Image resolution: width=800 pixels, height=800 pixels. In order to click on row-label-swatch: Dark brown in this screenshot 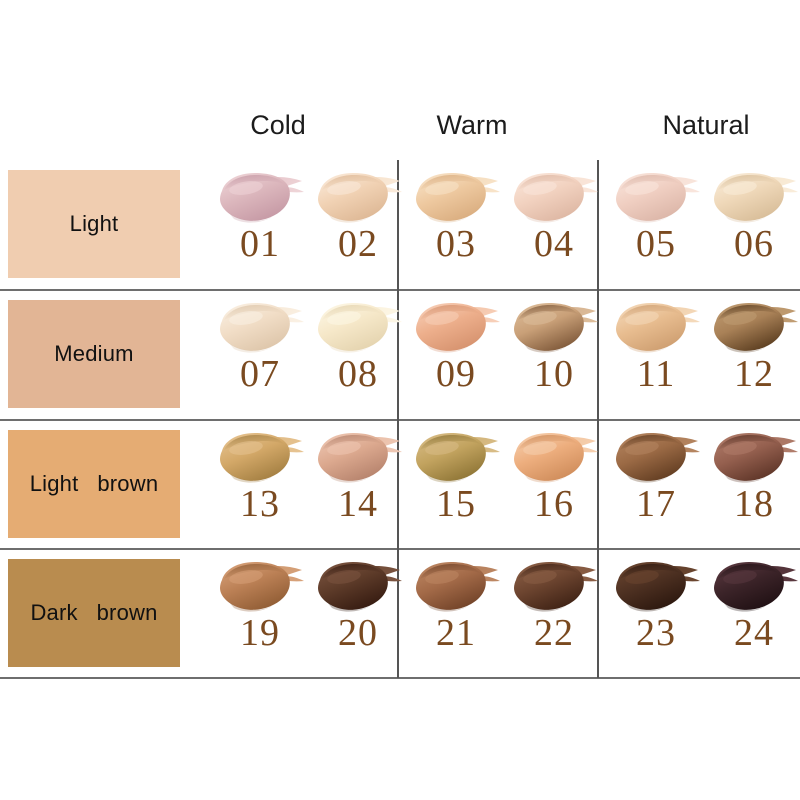, I will do `click(94, 613)`.